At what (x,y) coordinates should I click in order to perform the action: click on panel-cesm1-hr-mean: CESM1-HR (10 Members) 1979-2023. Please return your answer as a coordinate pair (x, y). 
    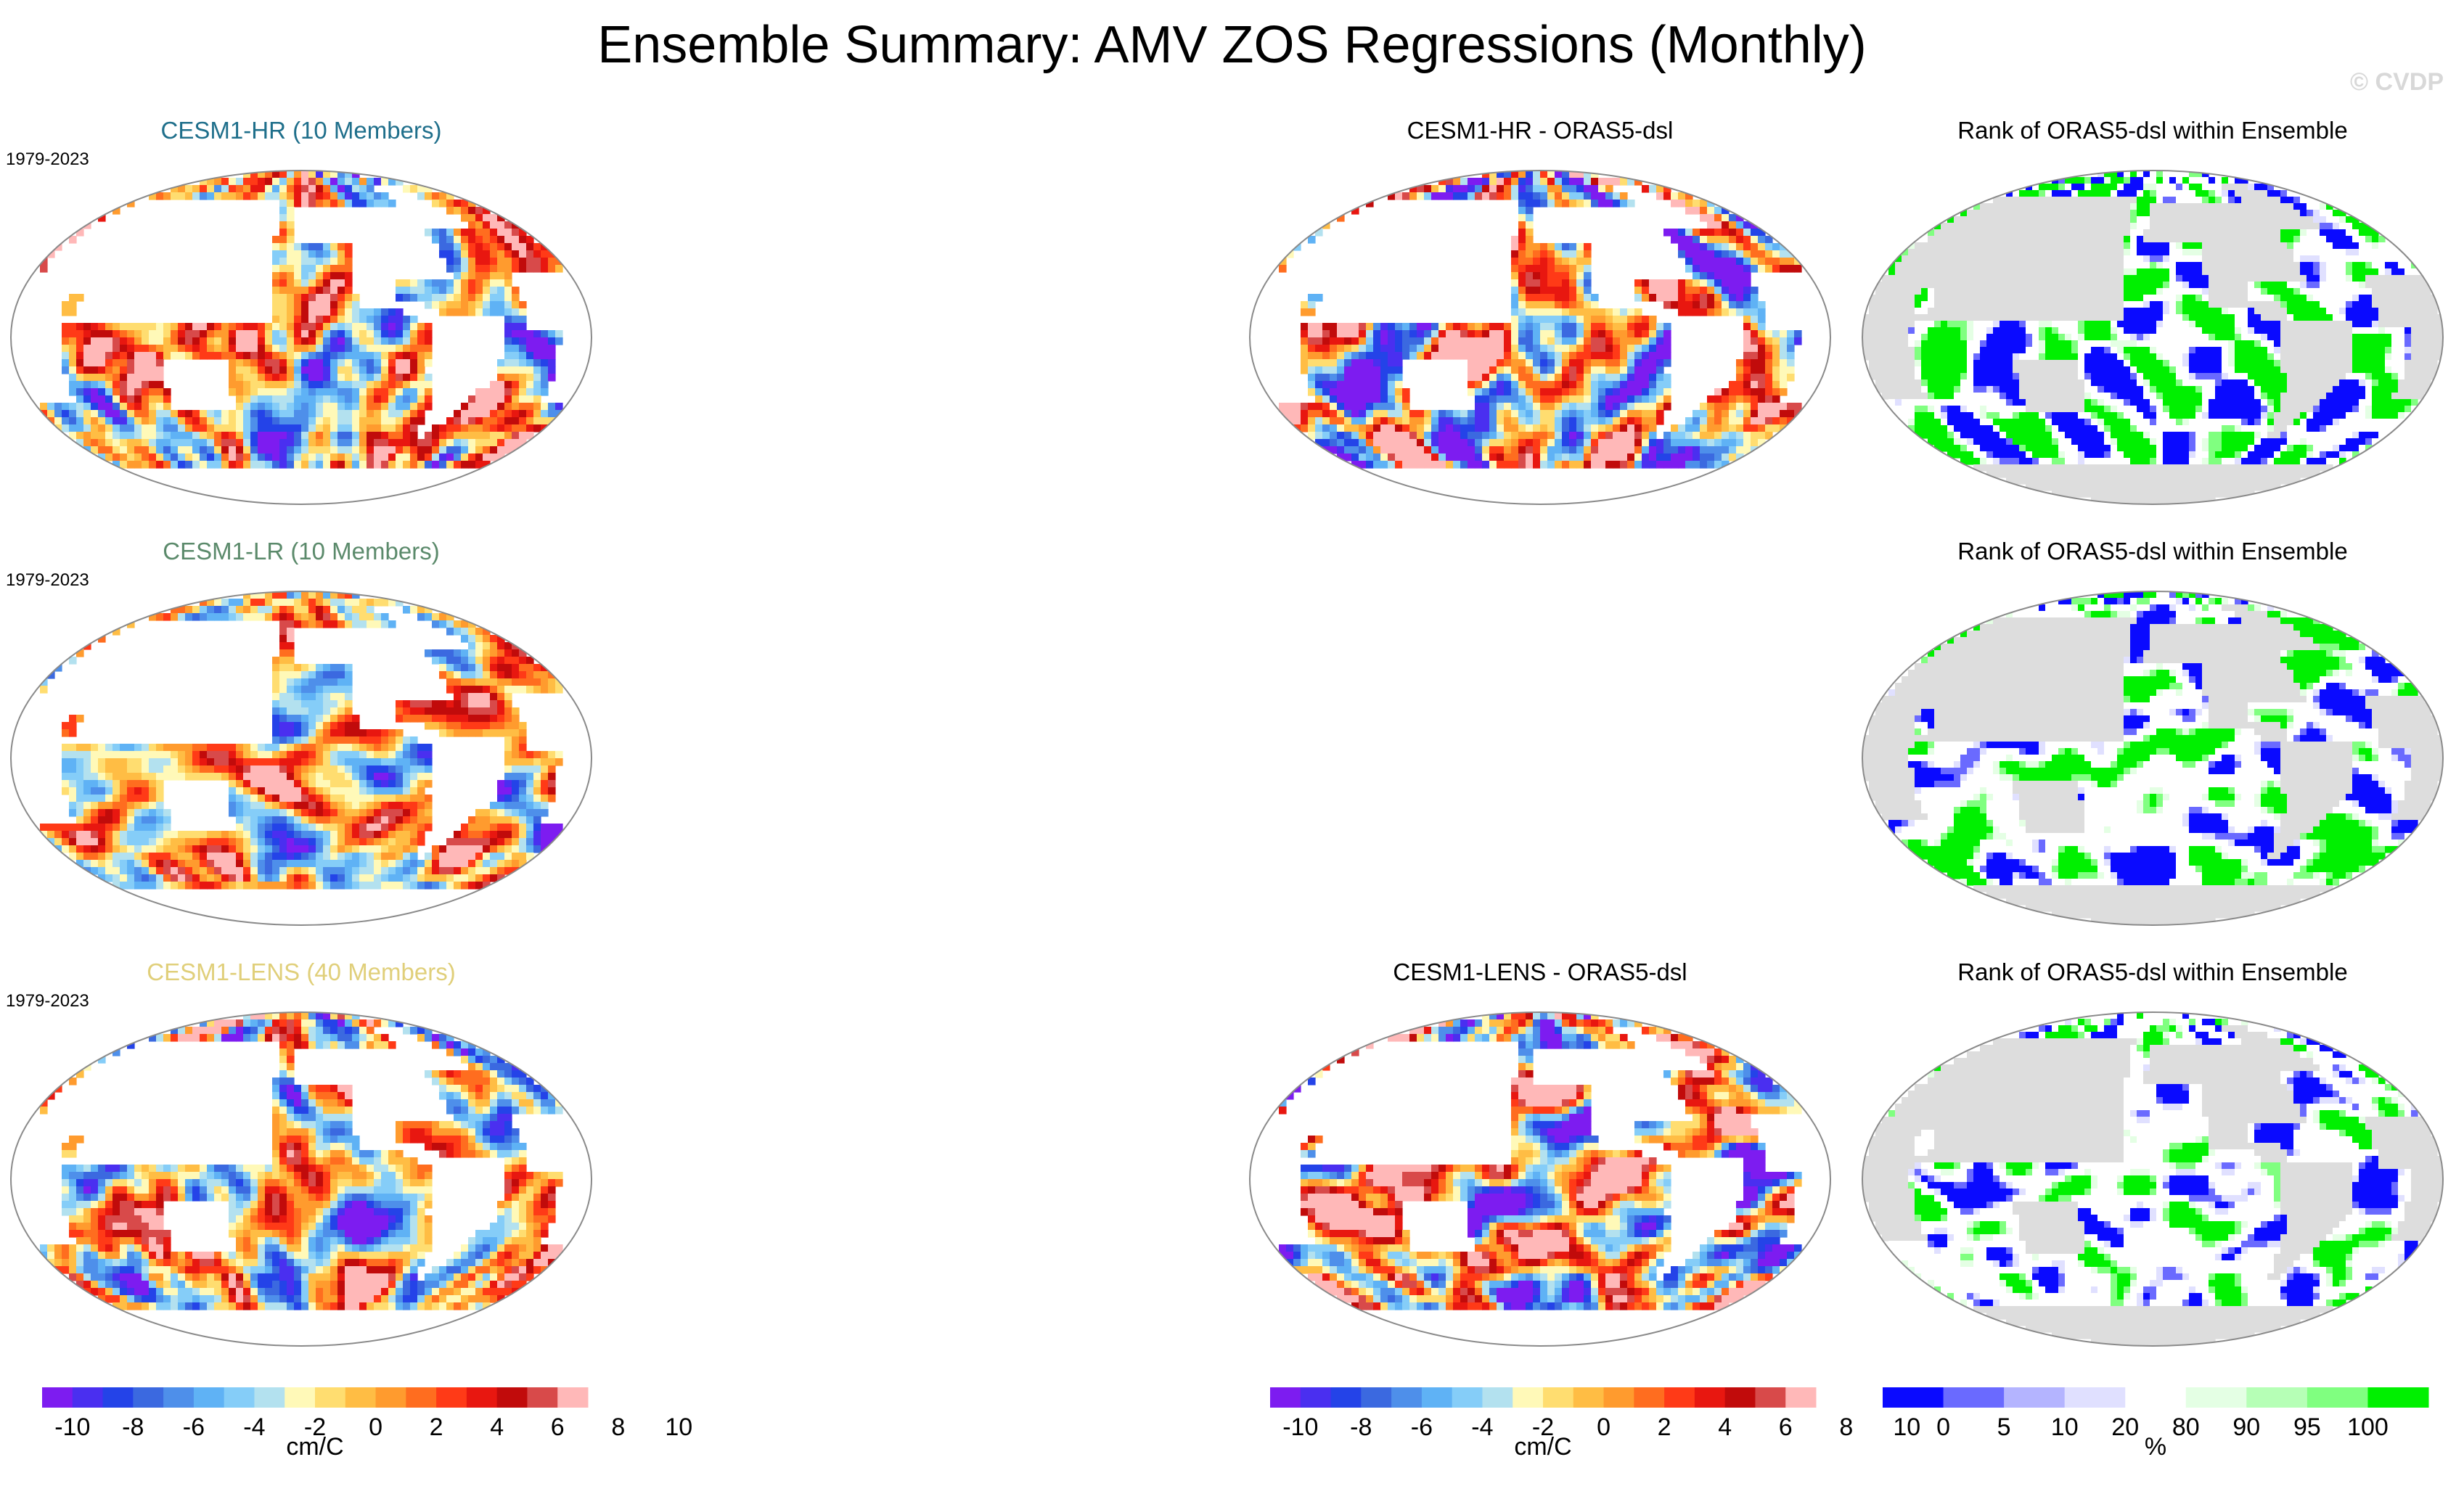
    Looking at the image, I should click on (300, 326).